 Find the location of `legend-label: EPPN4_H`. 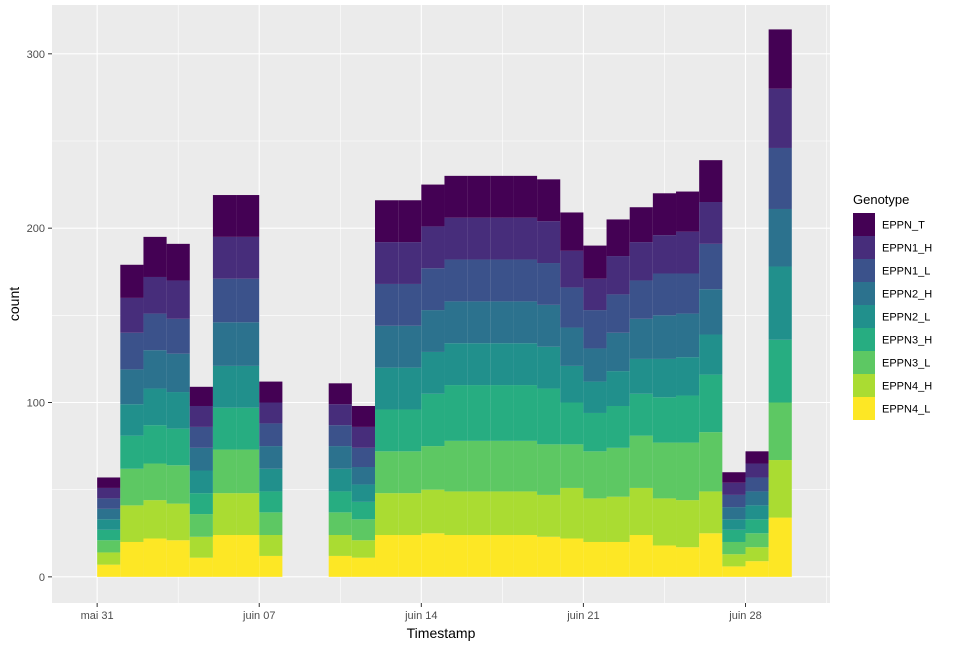

legend-label: EPPN4_H is located at coordinates (907, 387).